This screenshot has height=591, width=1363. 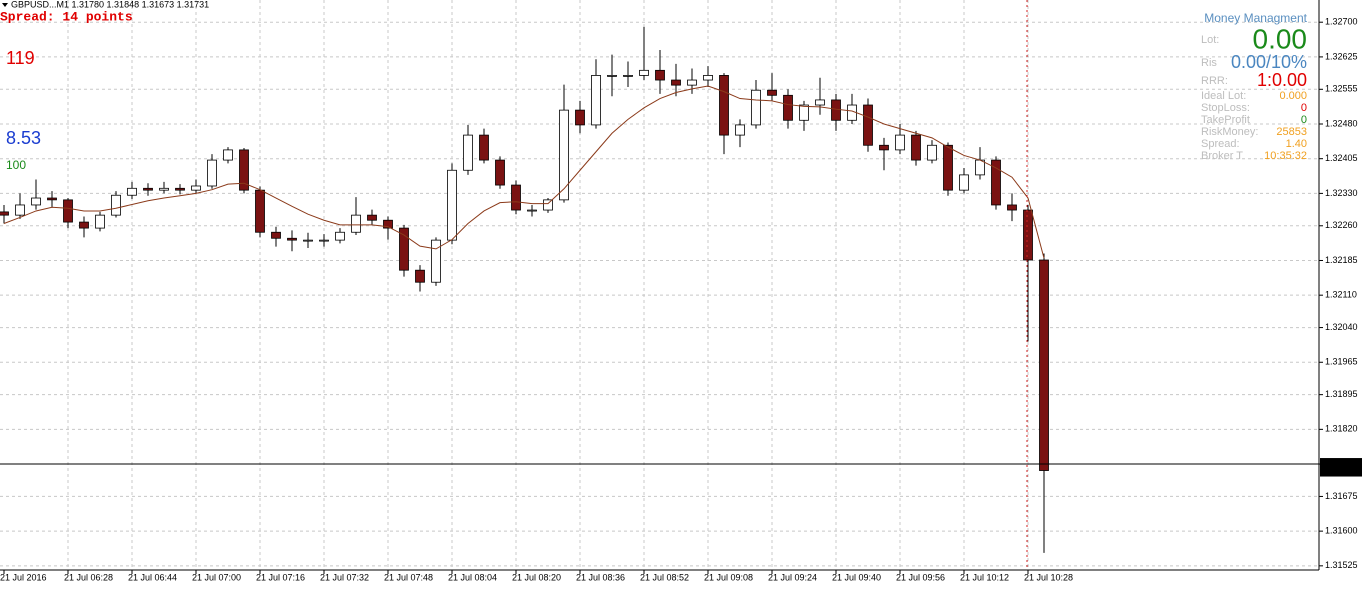 What do you see at coordinates (664, 577) in the screenshot?
I see `x-tick-label: 21 Jul 08:52` at bounding box center [664, 577].